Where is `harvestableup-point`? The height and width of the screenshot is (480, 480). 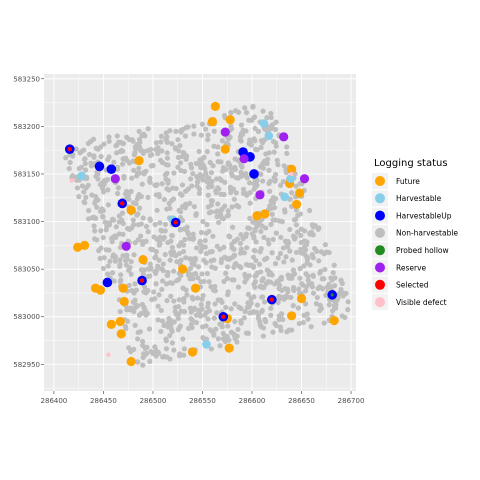
harvestableup-point is located at coordinates (107, 282).